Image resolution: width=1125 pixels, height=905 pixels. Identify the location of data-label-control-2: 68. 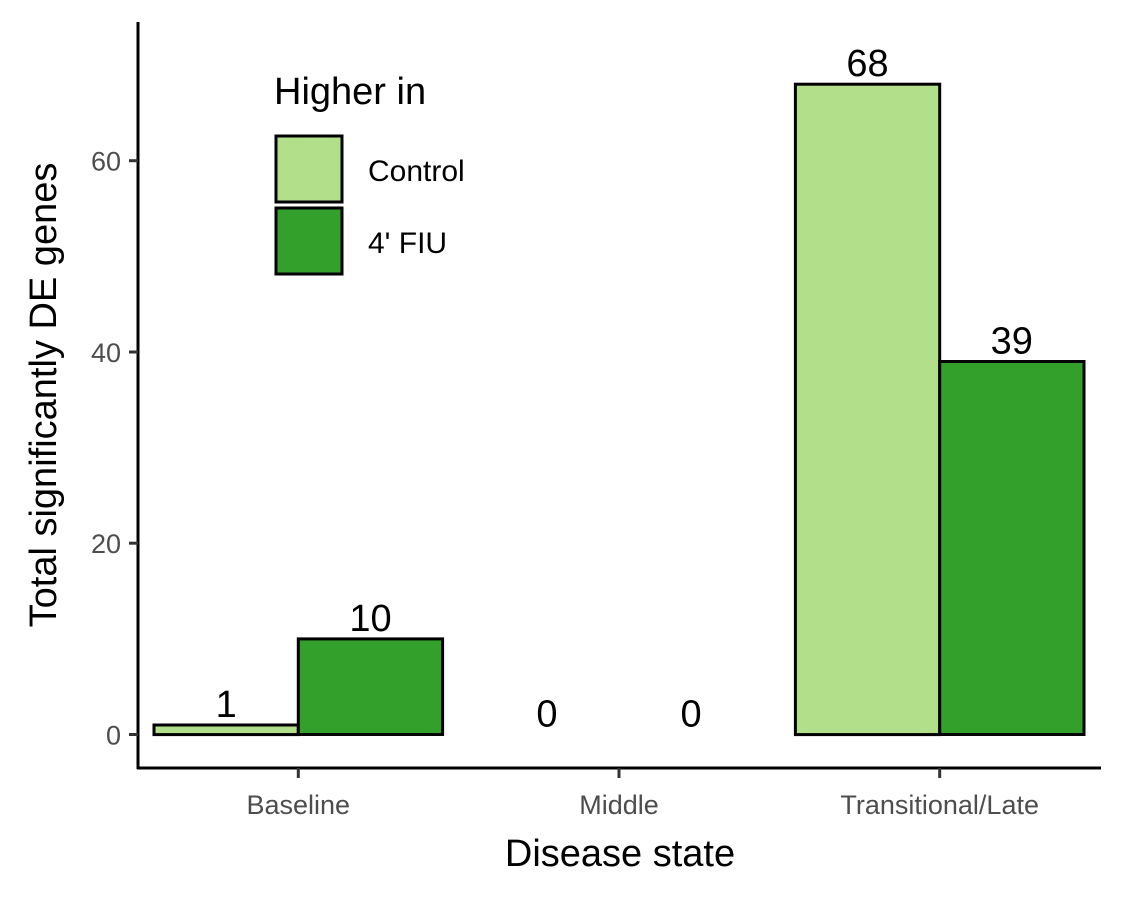
(867, 64).